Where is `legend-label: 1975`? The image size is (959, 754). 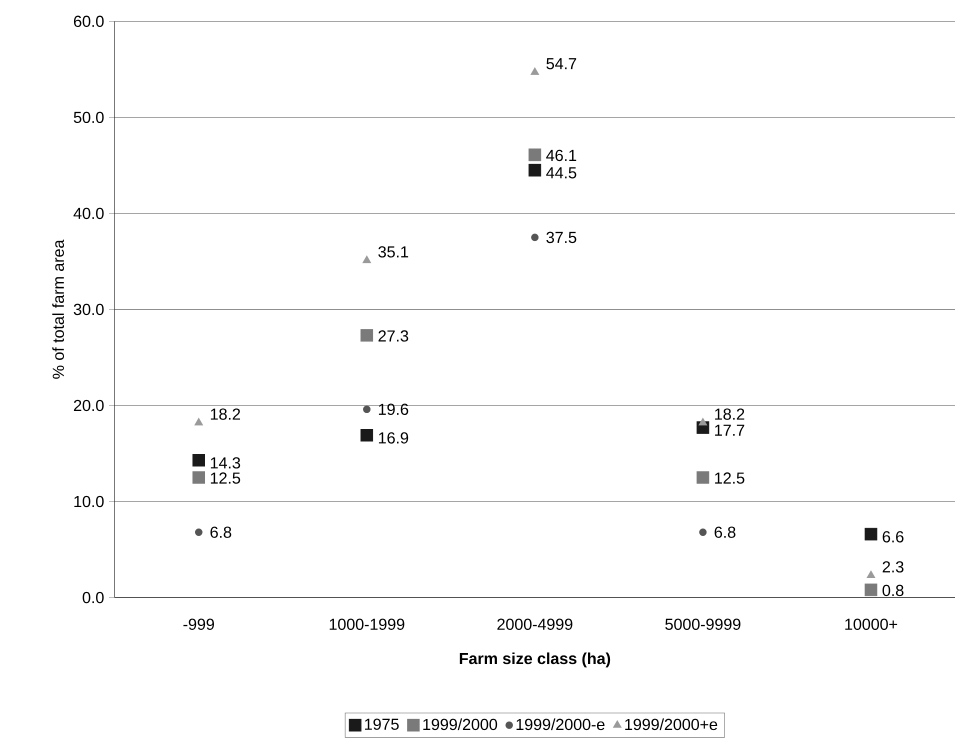 legend-label: 1975 is located at coordinates (382, 724).